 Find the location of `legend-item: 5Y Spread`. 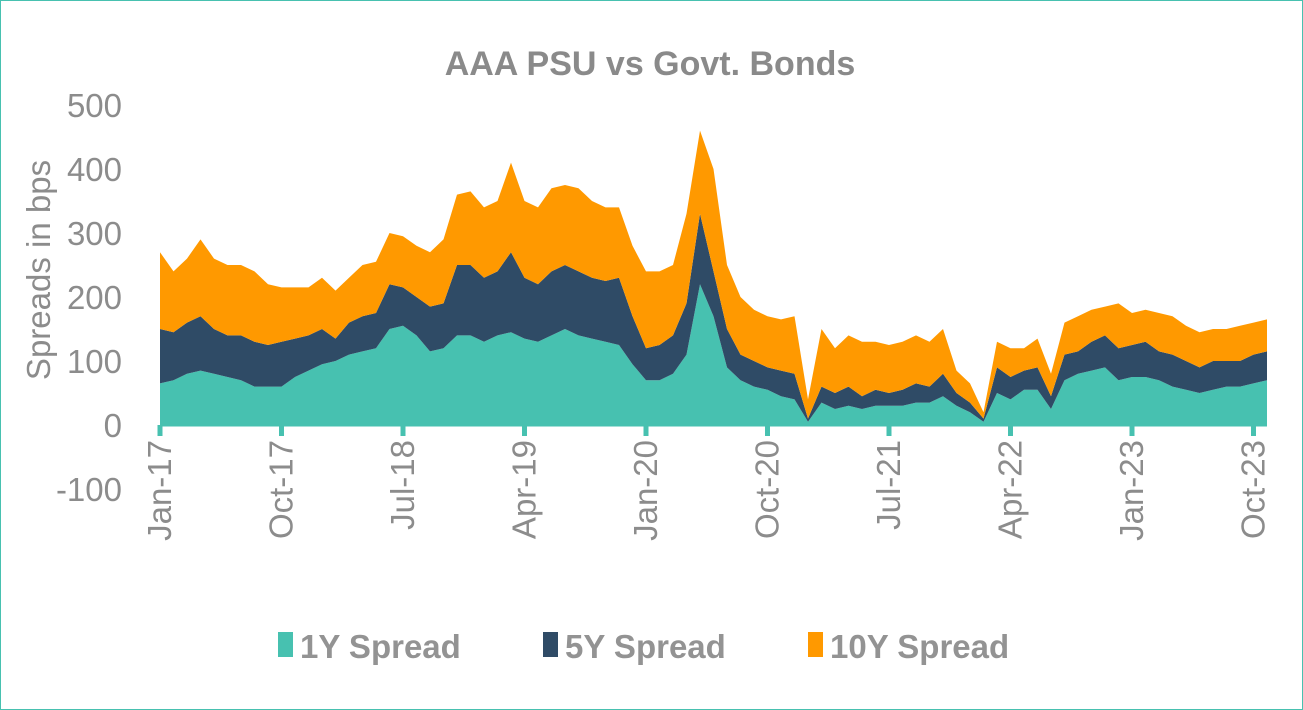

legend-item: 5Y Spread is located at coordinates (634, 646).